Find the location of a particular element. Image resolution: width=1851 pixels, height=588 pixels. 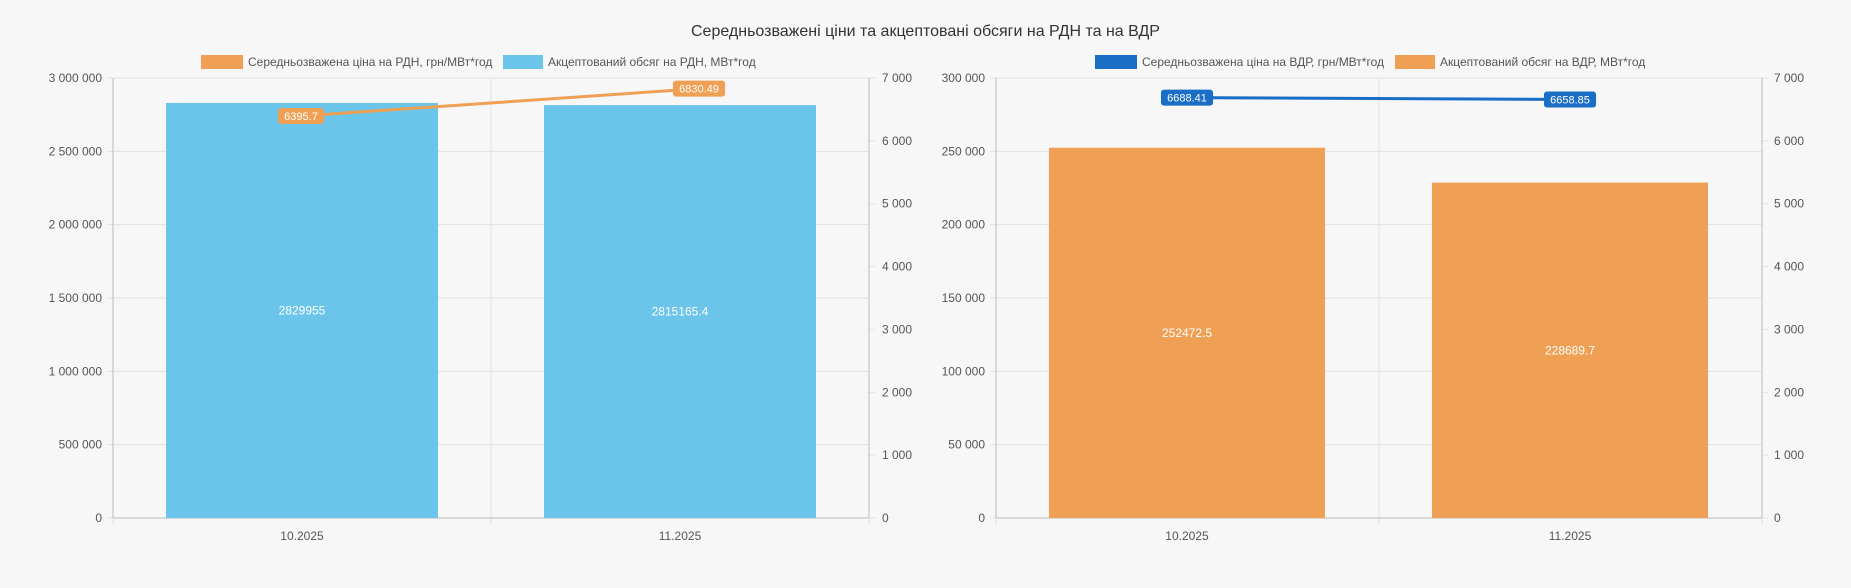

y-left-tick-label: 300 000 is located at coordinates (964, 78).